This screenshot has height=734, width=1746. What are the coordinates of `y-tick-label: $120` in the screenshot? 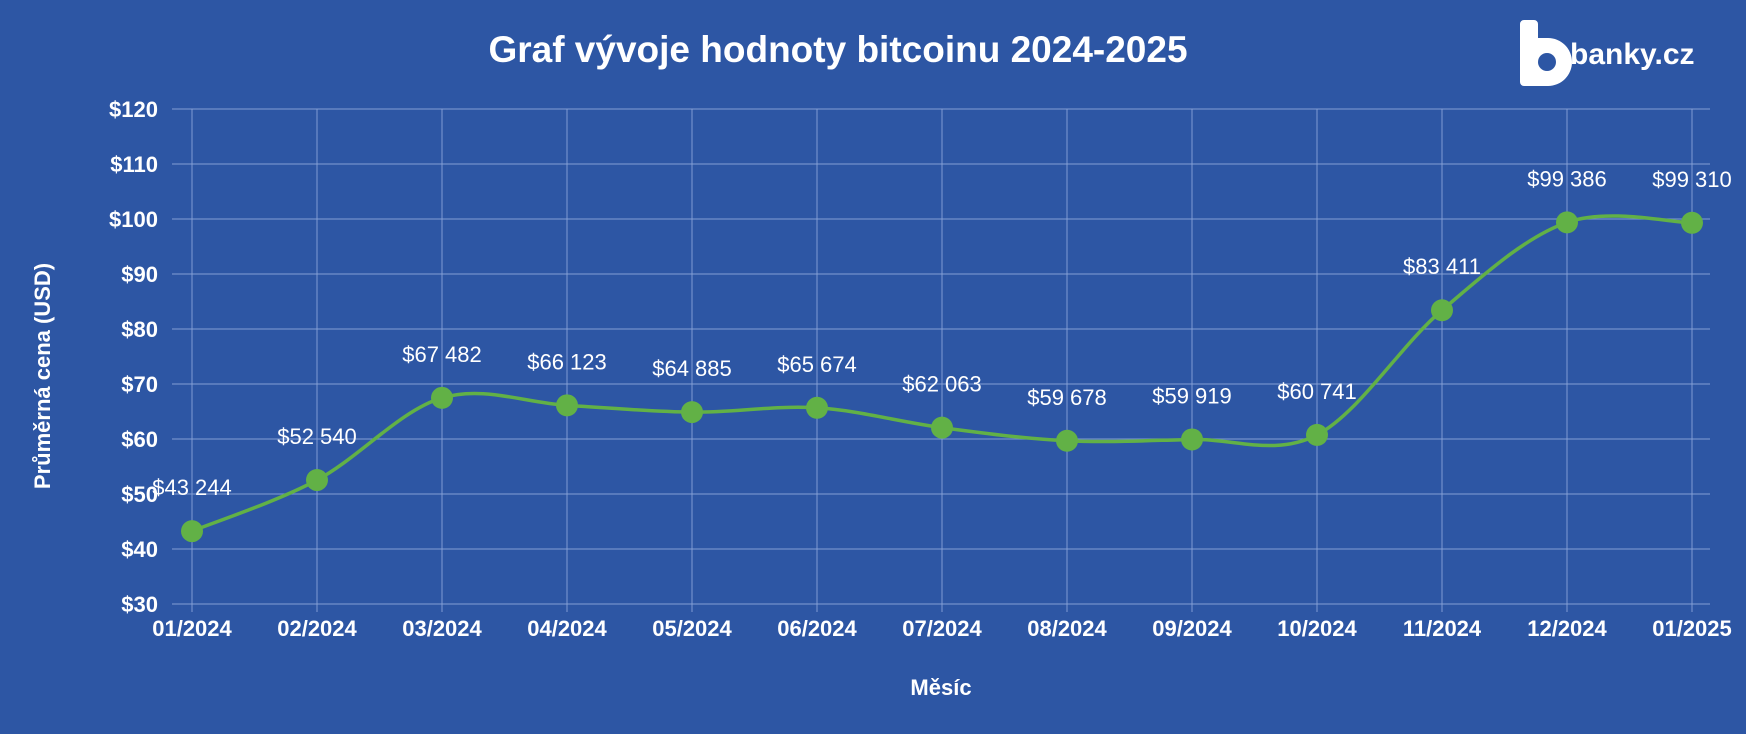 It's located at (133, 109).